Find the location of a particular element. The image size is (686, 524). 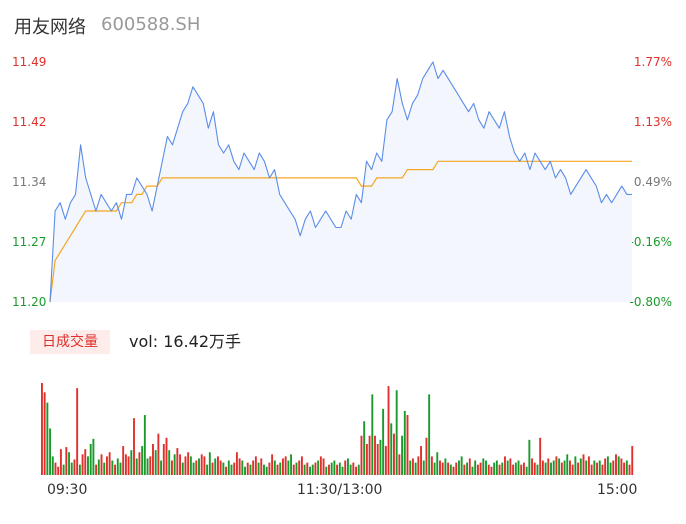

stock-code: 600588.SH is located at coordinates (151, 24).